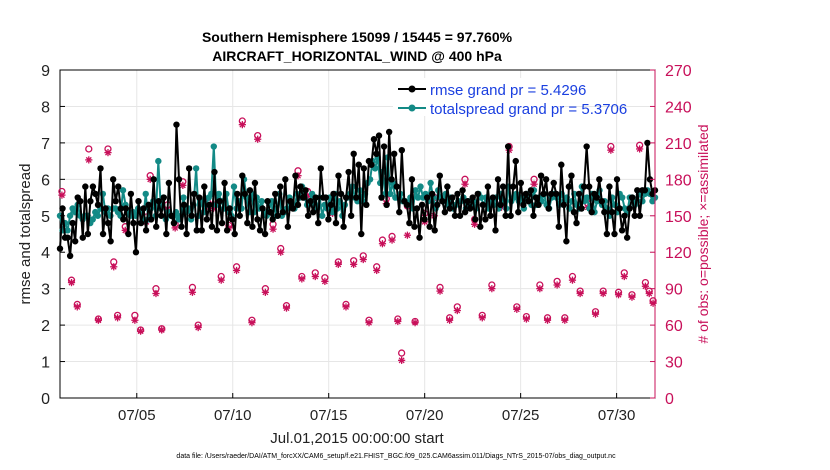 This screenshot has width=830, height=470. Describe the element at coordinates (674, 290) in the screenshot. I see `y-tick-label-right: 90` at that location.